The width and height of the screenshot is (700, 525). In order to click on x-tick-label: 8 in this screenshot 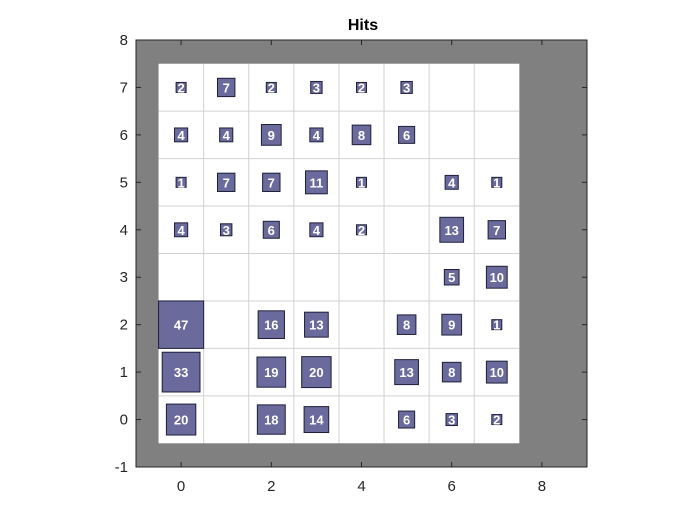, I will do `click(542, 486)`.